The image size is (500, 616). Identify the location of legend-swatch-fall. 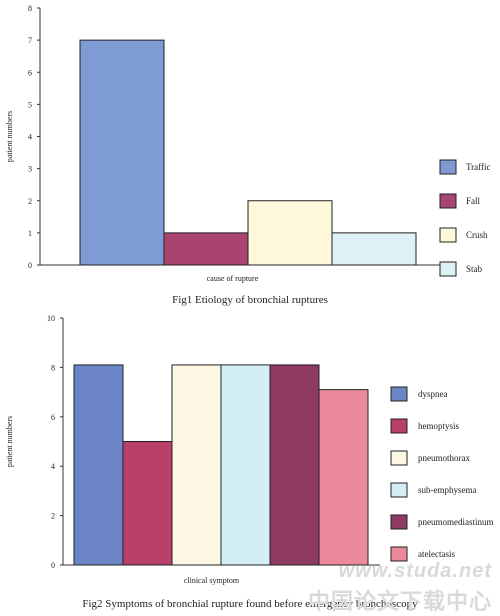
(448, 201).